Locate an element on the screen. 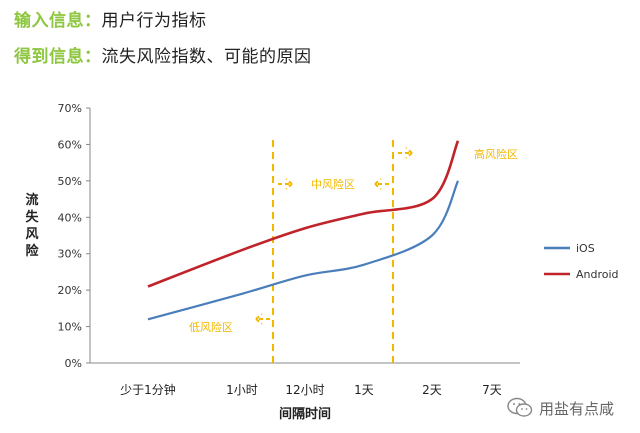 The height and width of the screenshot is (433, 640). output-info-label: 得到信息： is located at coordinates (58, 57).